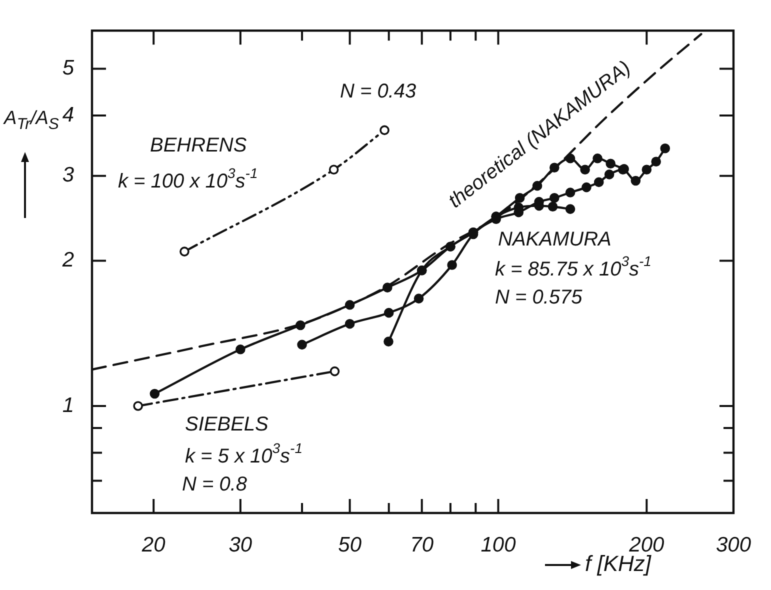 Image resolution: width=771 pixels, height=590 pixels. Describe the element at coordinates (555, 239) in the screenshot. I see `annotation: NAKAMURA` at that location.